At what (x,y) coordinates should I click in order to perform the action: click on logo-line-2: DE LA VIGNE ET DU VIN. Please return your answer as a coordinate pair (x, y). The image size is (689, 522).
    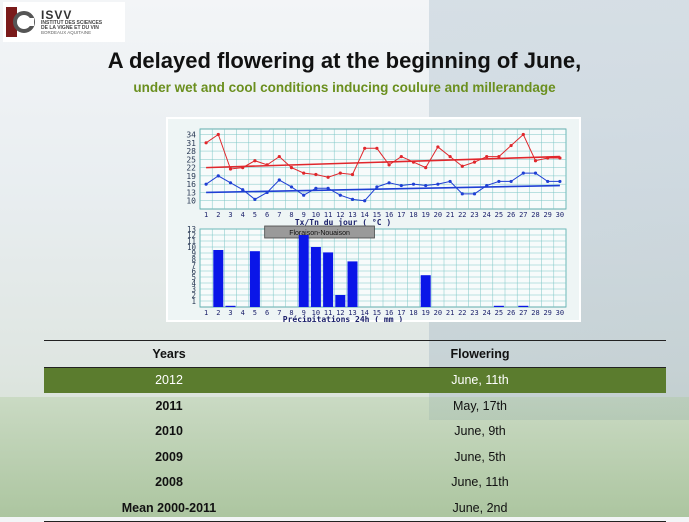
    Looking at the image, I should click on (70, 27).